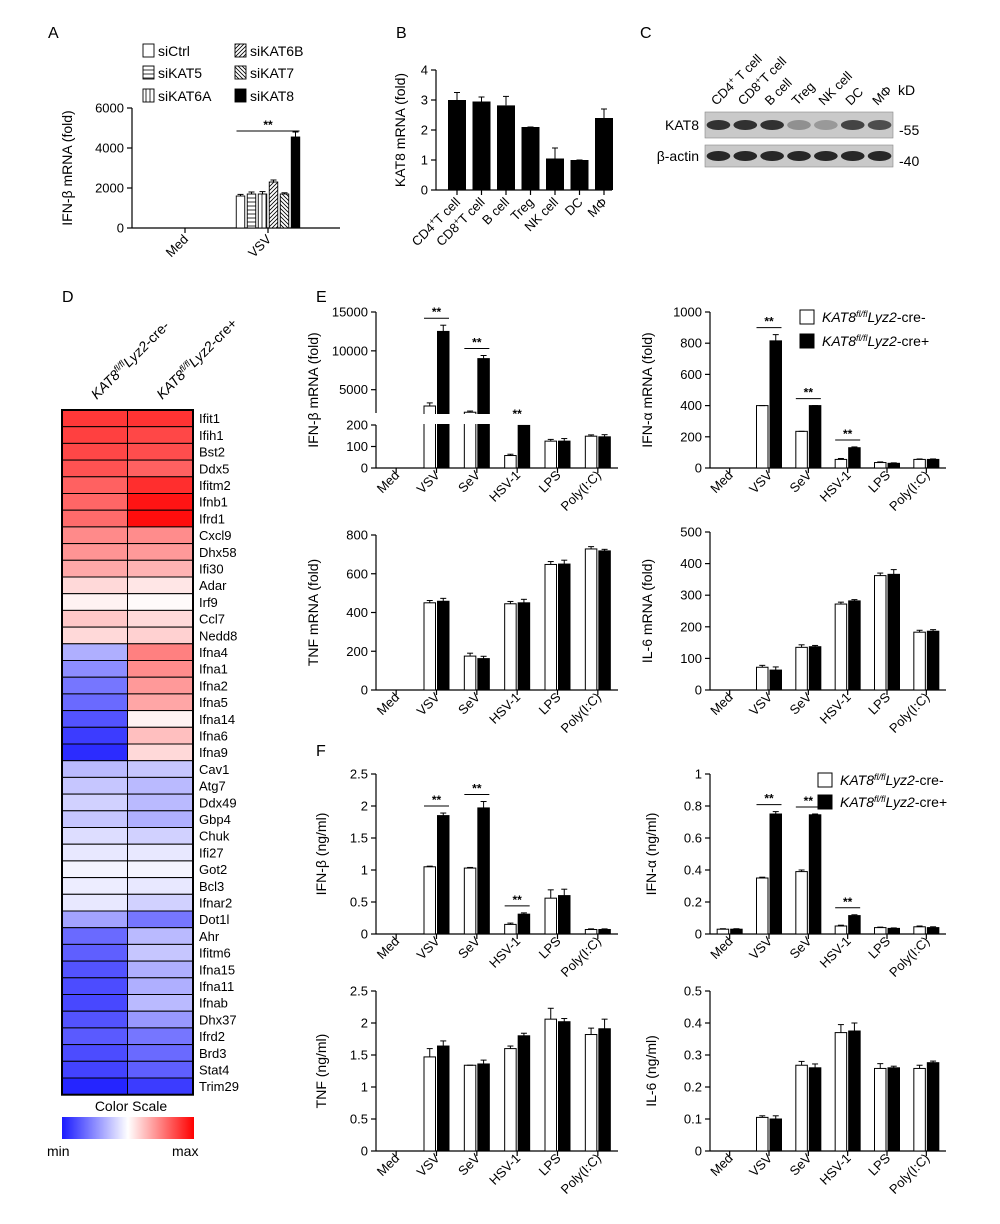 The image size is (1000, 1224). I want to click on bar-cre-minus-sev, so click(801, 1108).